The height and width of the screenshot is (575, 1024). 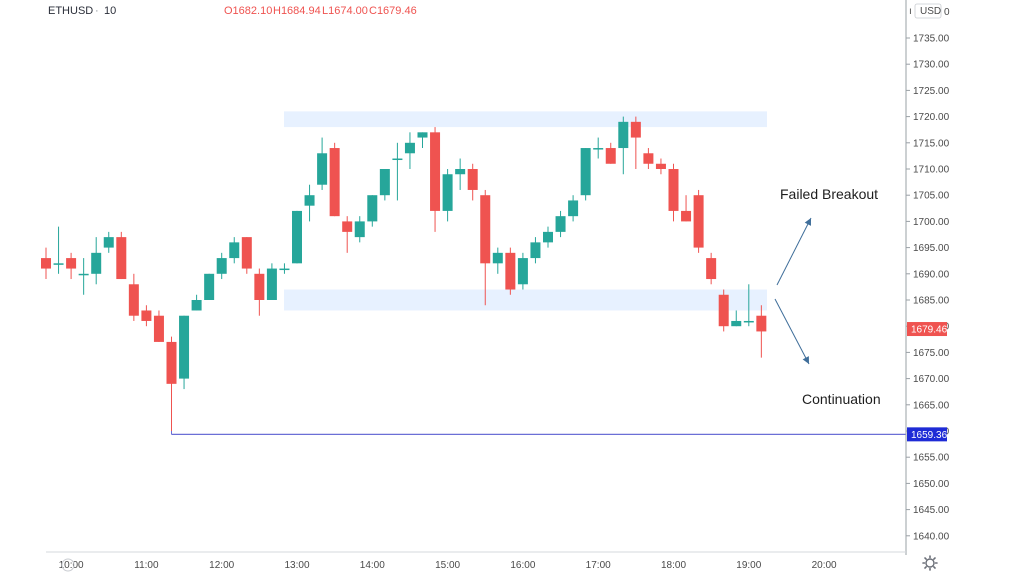 What do you see at coordinates (931, 39) in the screenshot?
I see `price-tick-label: 1735.00` at bounding box center [931, 39].